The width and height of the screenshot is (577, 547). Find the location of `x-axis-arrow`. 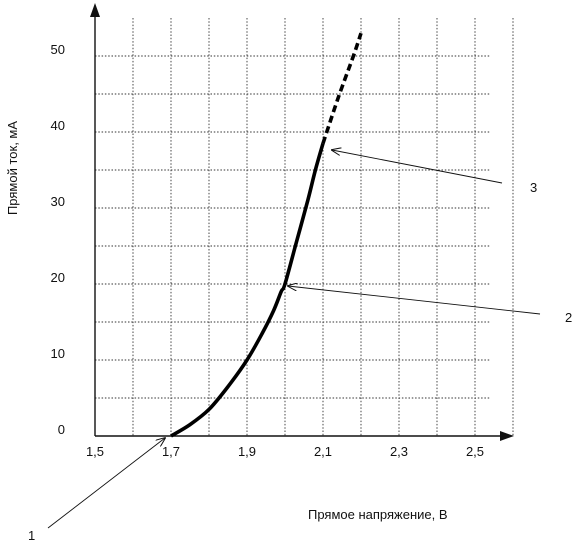

x-axis-arrow is located at coordinates (507, 436).